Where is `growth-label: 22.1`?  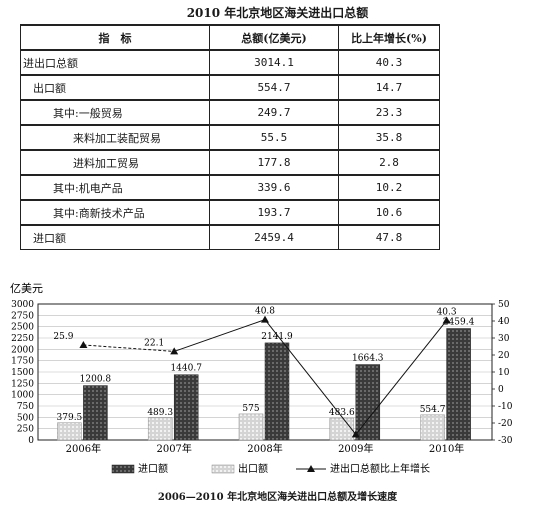 growth-label: 22.1 is located at coordinates (154, 343).